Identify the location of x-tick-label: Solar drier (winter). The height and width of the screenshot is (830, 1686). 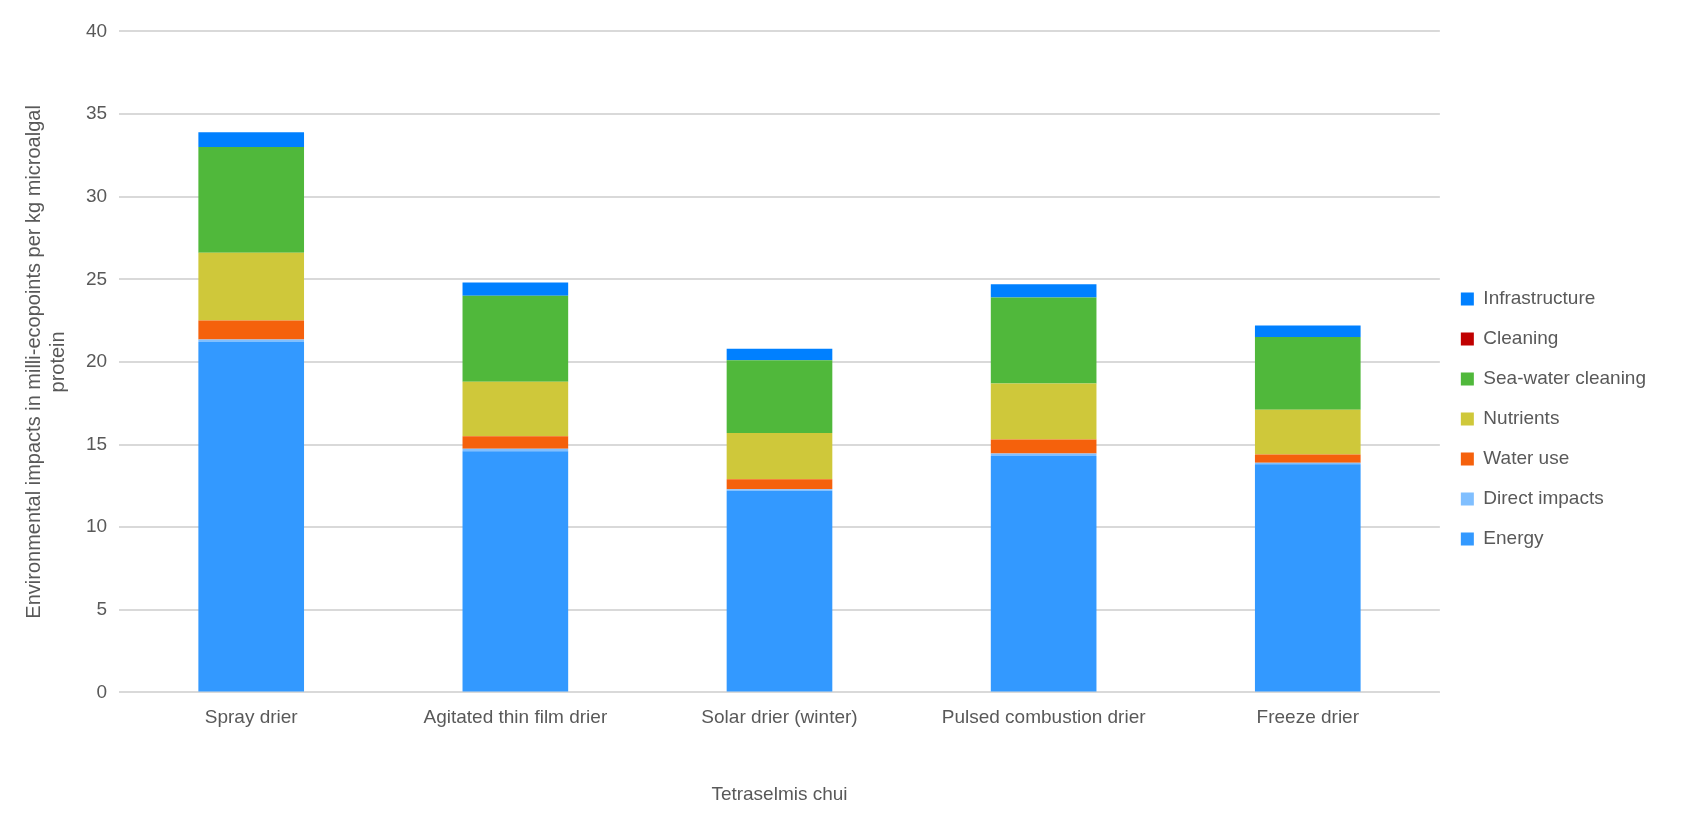
(779, 717).